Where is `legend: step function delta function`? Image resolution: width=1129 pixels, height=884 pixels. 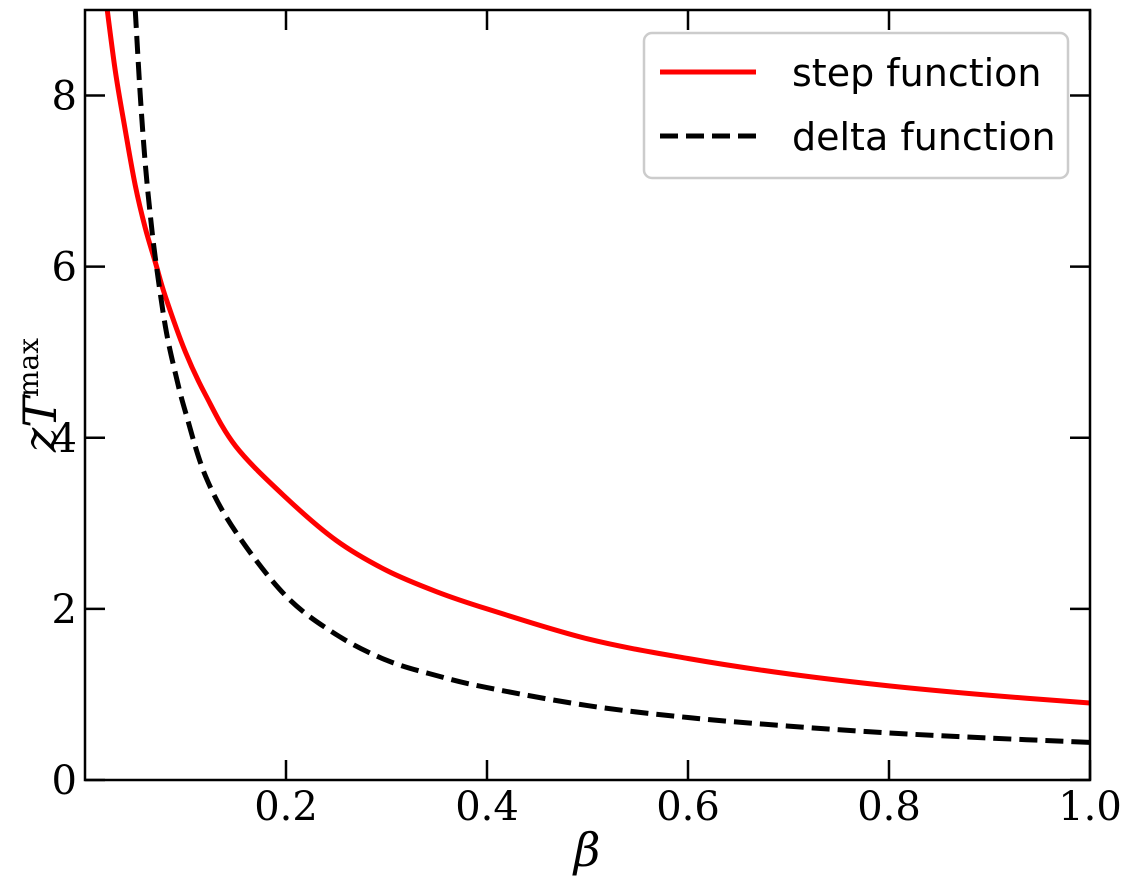 legend: step function delta function is located at coordinates (856, 105).